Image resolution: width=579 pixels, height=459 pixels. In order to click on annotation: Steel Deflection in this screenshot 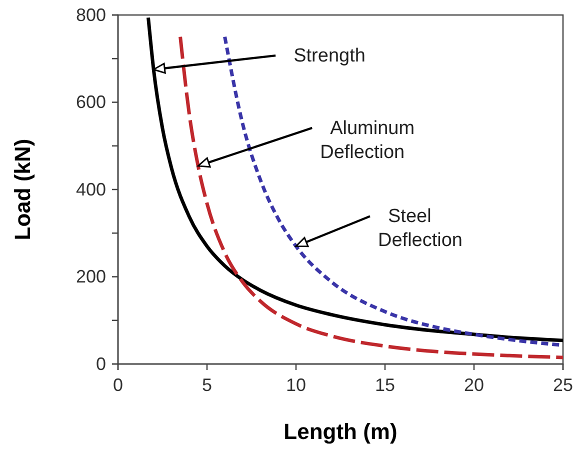, I will do `click(420, 229)`.